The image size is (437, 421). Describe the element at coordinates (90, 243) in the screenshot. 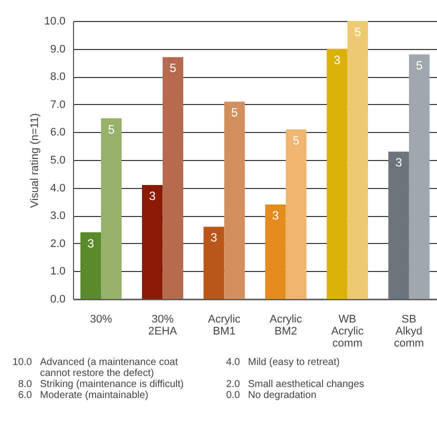

I see `series-label: 3` at that location.